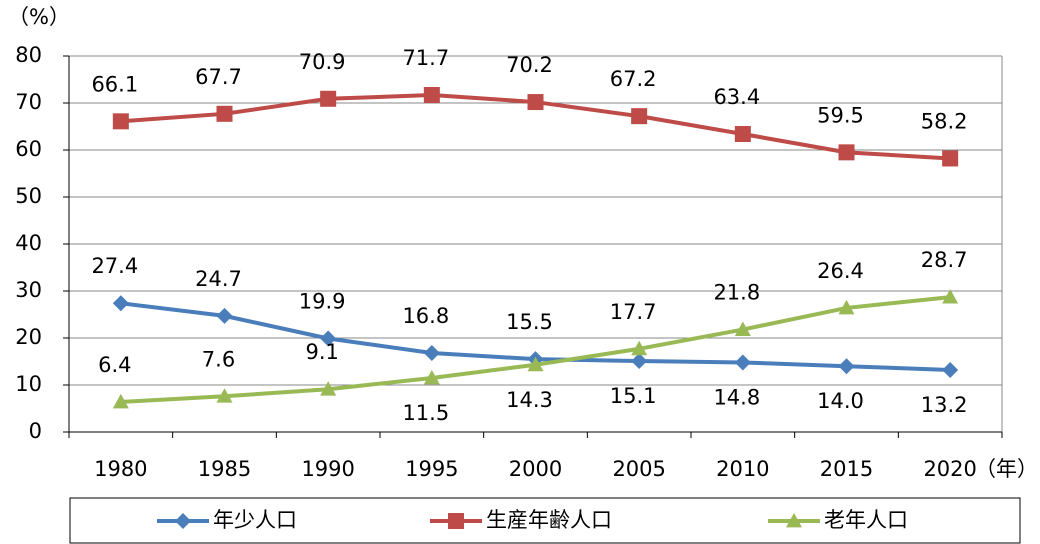 Image resolution: width=1040 pixels, height=544 pixels. What do you see at coordinates (114, 365) in the screenshot?
I see `data-label: 6.4` at bounding box center [114, 365].